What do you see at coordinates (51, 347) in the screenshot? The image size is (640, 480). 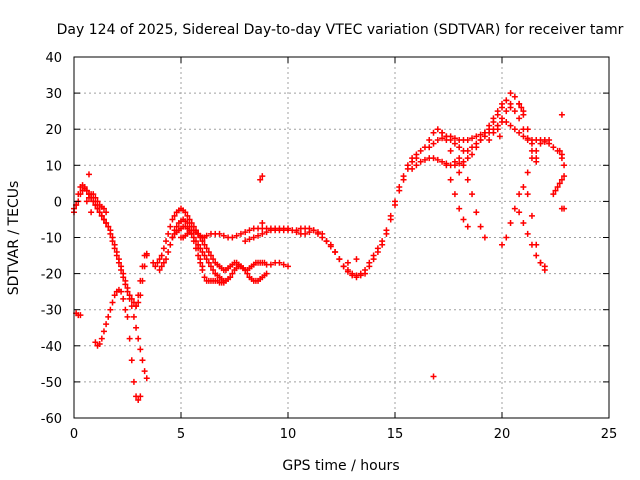 I see `y-tick-label: -40` at bounding box center [51, 347].